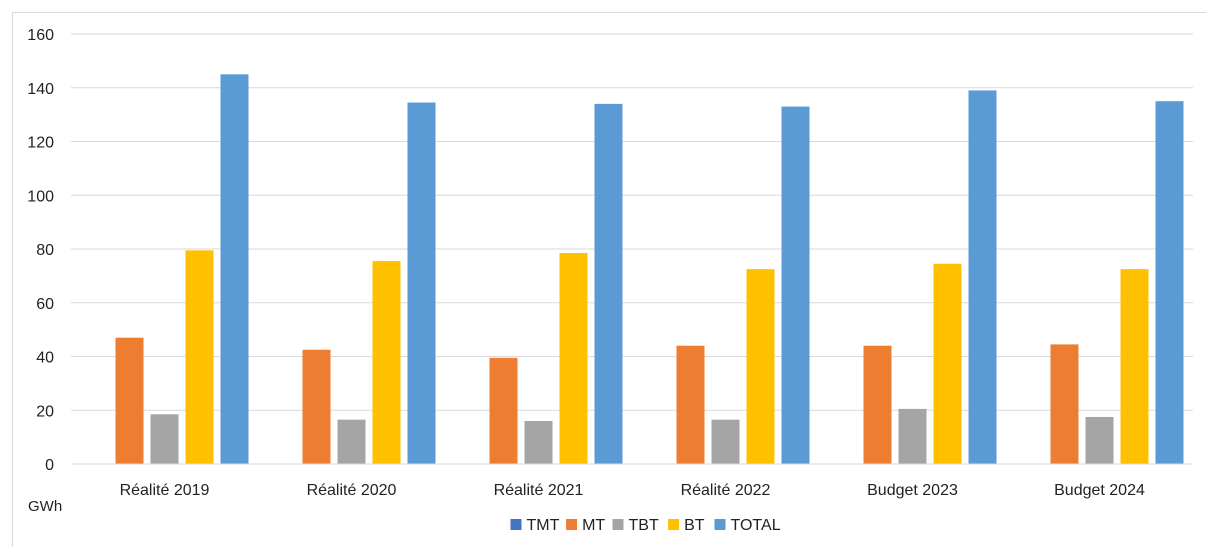  Describe the element at coordinates (40, 196) in the screenshot. I see `y-tick-label: 100` at that location.